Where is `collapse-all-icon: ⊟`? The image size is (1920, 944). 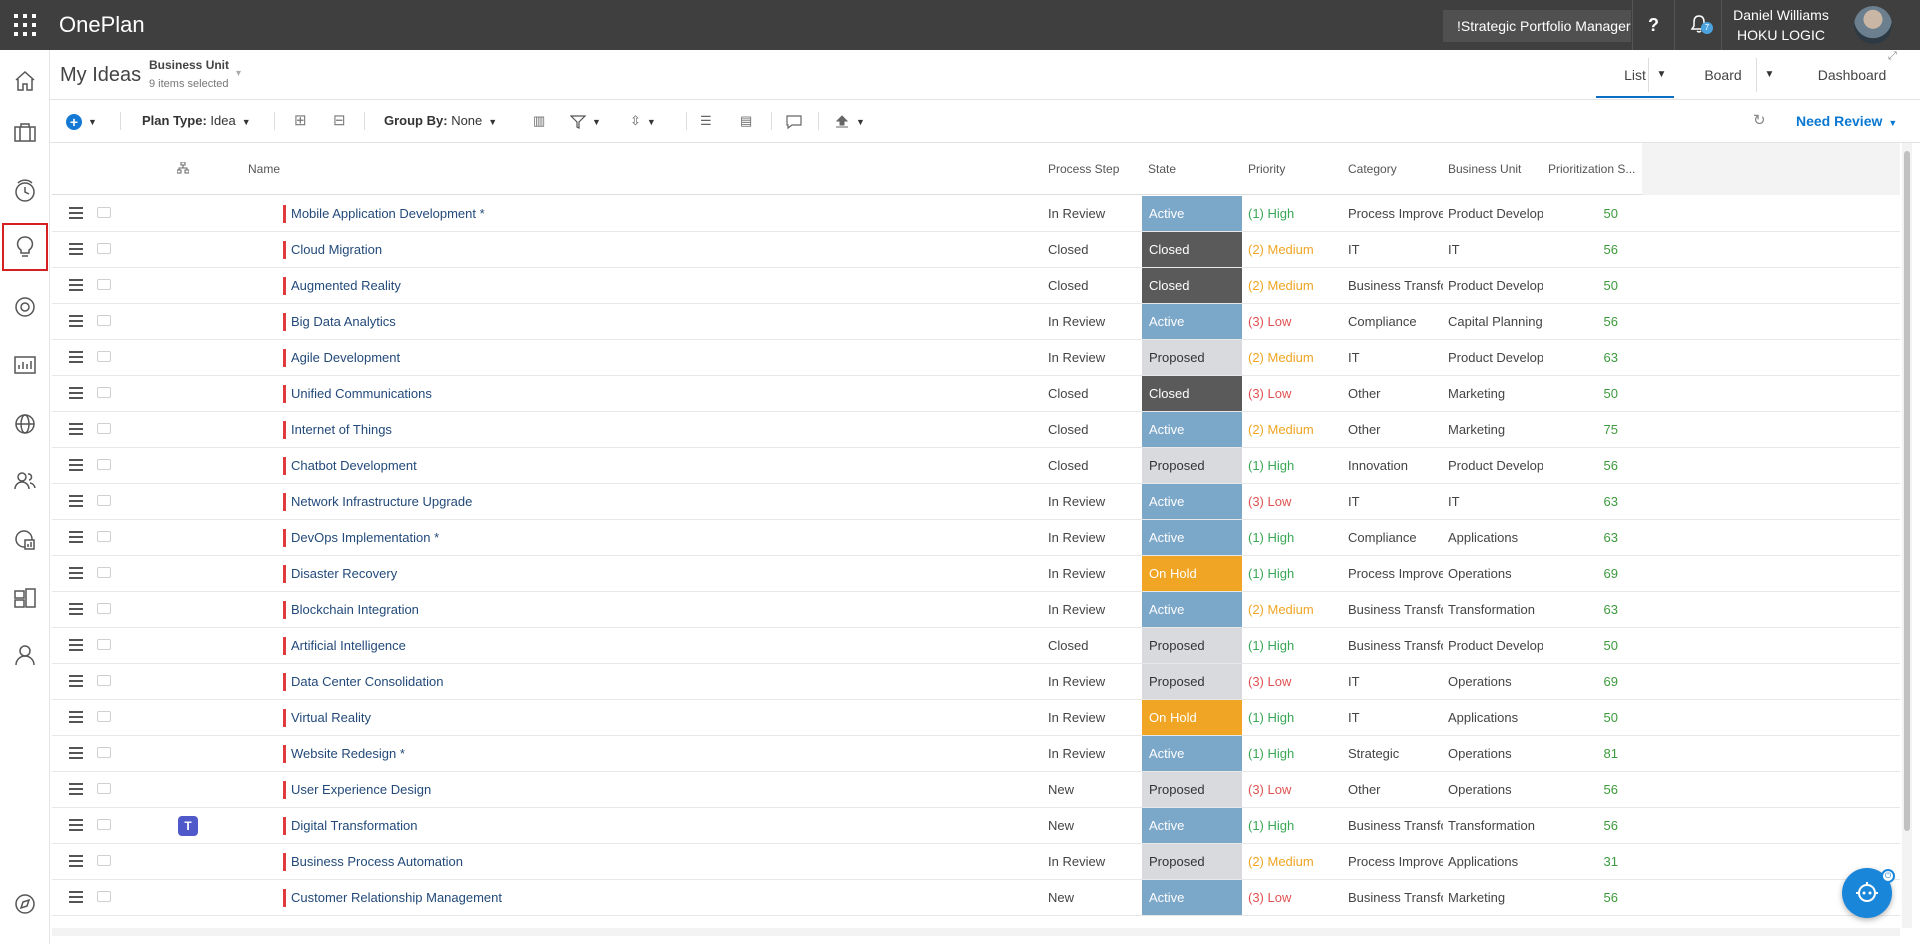 collapse-all-icon: ⊟ is located at coordinates (339, 120).